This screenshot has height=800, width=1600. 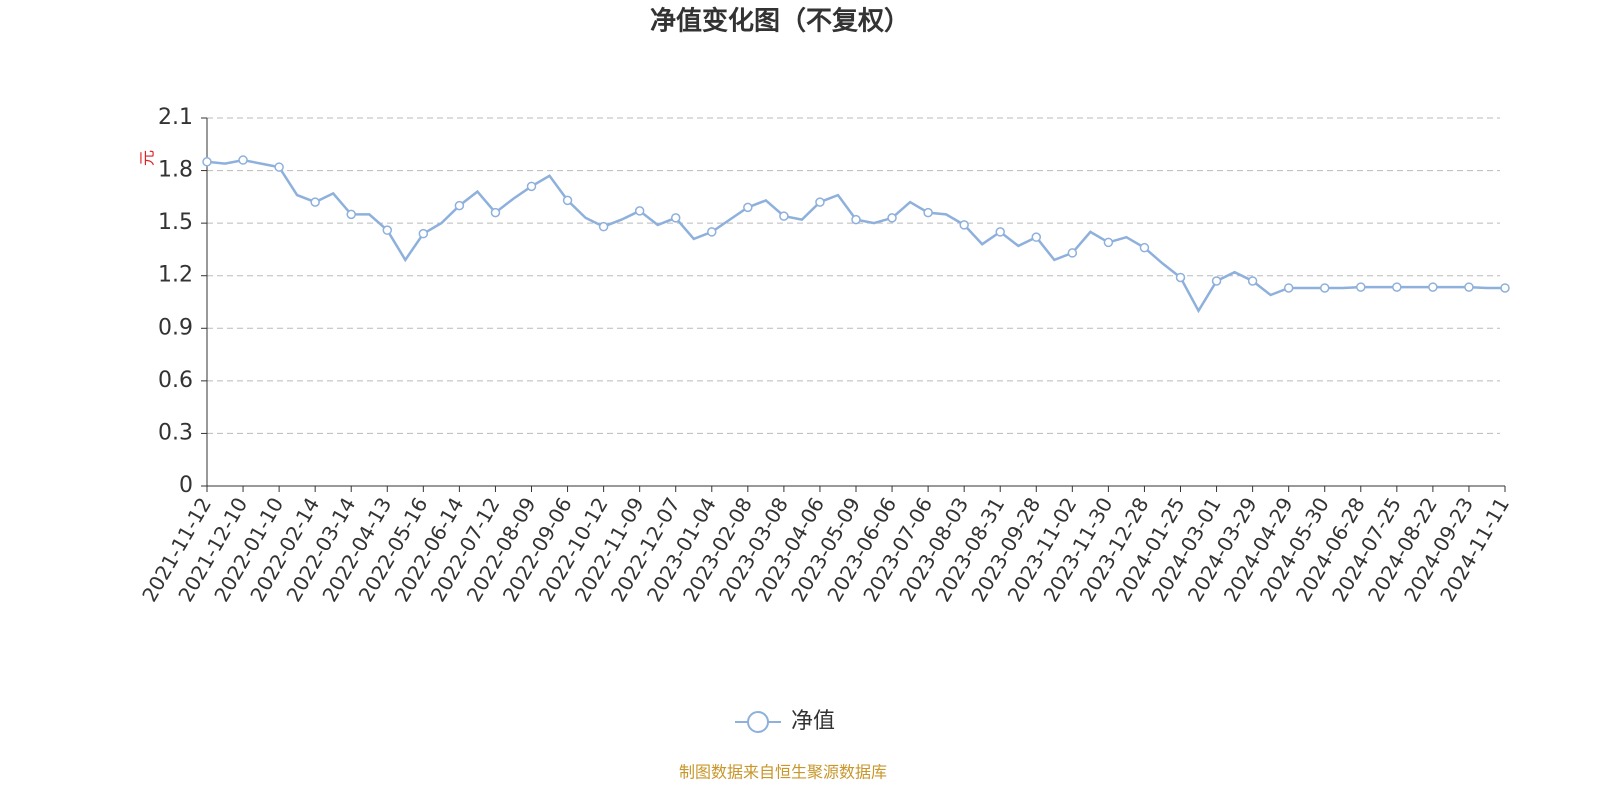 I want to click on y-axis-label: 元, so click(x=147, y=158).